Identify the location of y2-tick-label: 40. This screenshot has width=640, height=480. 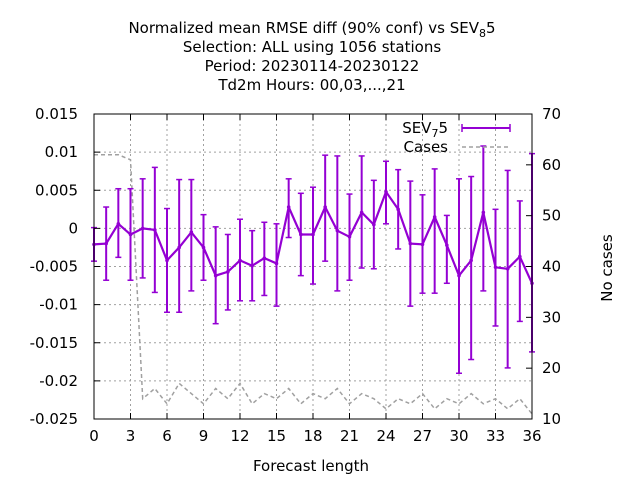
(551, 267).